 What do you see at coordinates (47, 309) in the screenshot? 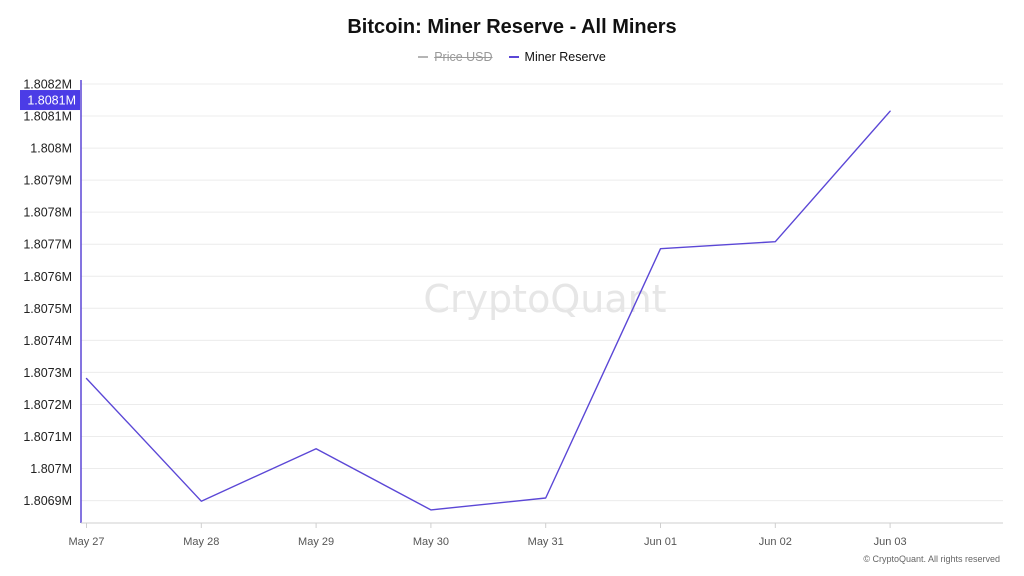
I see `y-tick-label-6: 1.8075M` at bounding box center [47, 309].